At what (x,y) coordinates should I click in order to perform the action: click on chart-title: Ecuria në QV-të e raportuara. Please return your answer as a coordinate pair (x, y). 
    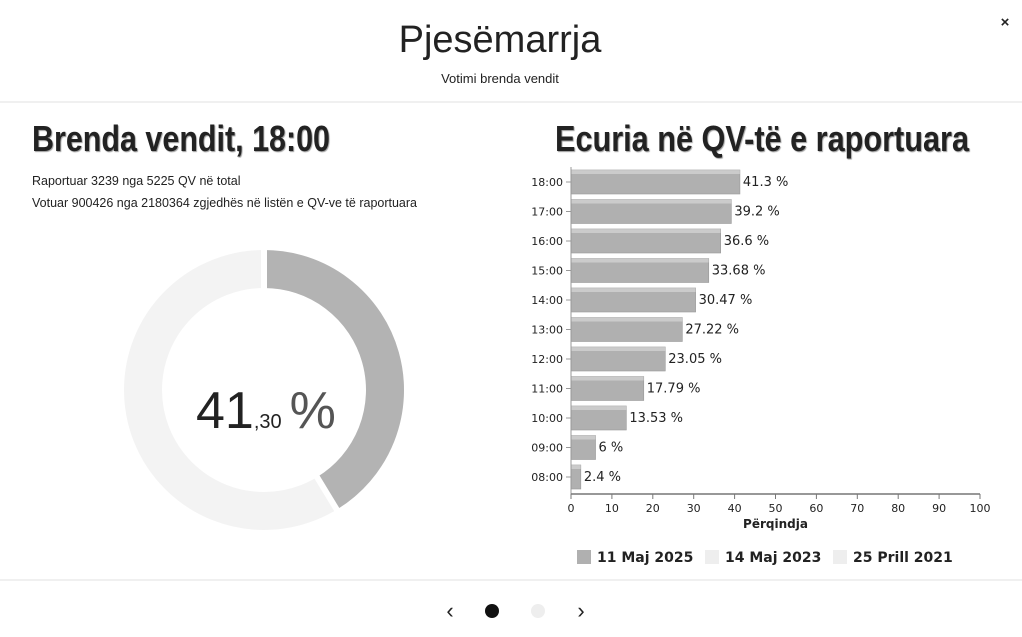
    Looking at the image, I should click on (762, 138).